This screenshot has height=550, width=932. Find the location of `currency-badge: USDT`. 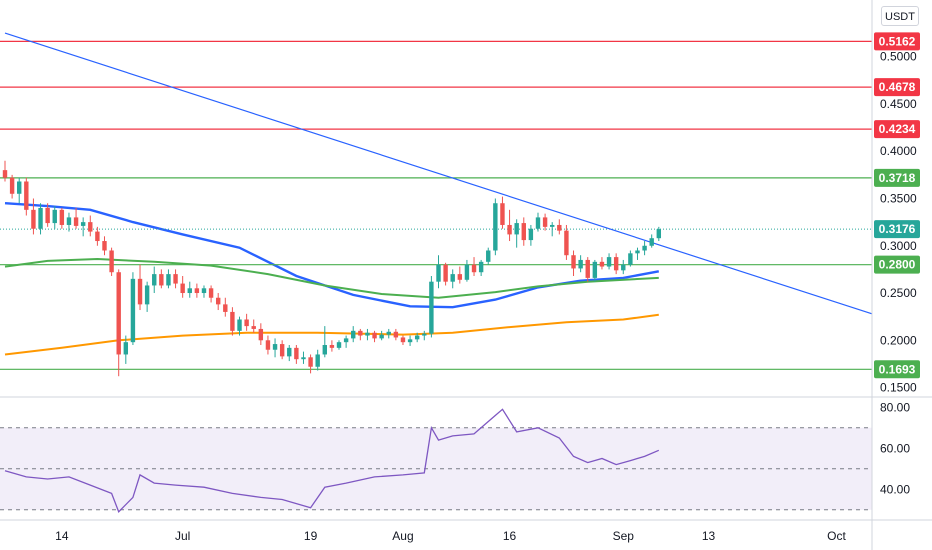

currency-badge: USDT is located at coordinates (900, 16).